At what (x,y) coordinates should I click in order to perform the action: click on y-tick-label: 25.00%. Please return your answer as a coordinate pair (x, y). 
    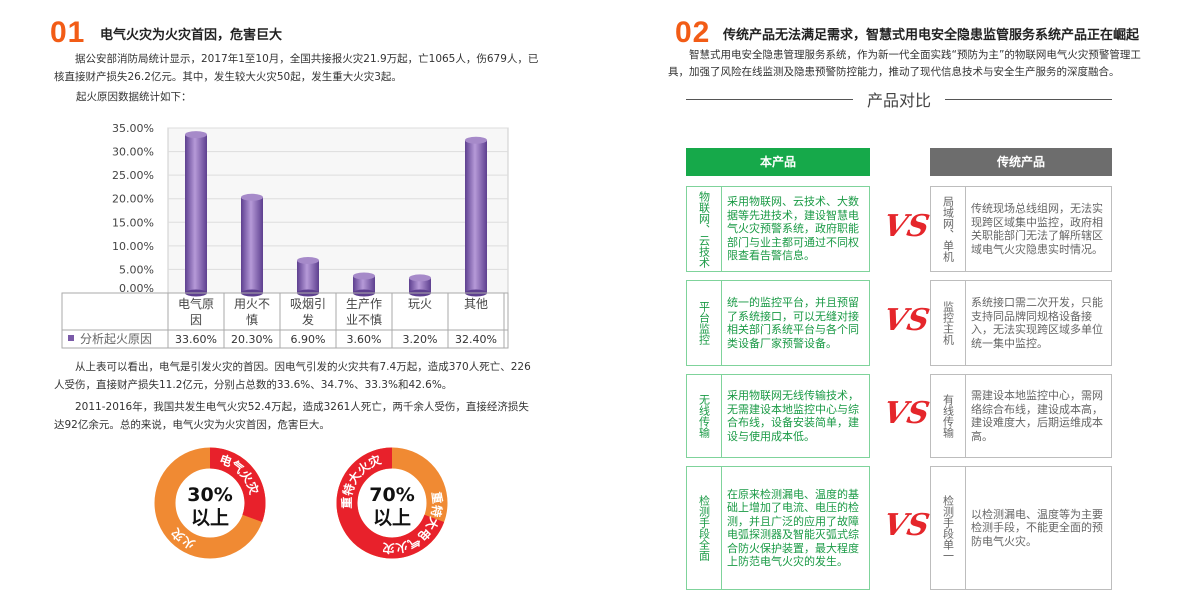
    Looking at the image, I should click on (133, 175).